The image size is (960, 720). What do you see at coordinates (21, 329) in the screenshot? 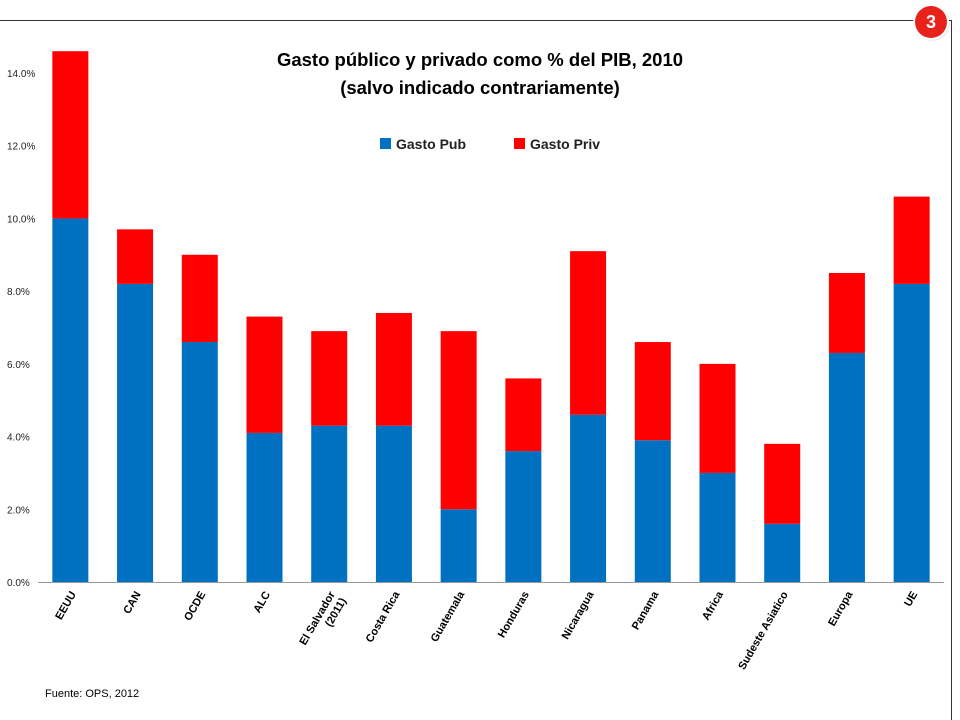
I see `y-axis: 0.0% 2.0% 4.0% 6.0% 8.0% 10.0% 12.0% 14.0%` at bounding box center [21, 329].